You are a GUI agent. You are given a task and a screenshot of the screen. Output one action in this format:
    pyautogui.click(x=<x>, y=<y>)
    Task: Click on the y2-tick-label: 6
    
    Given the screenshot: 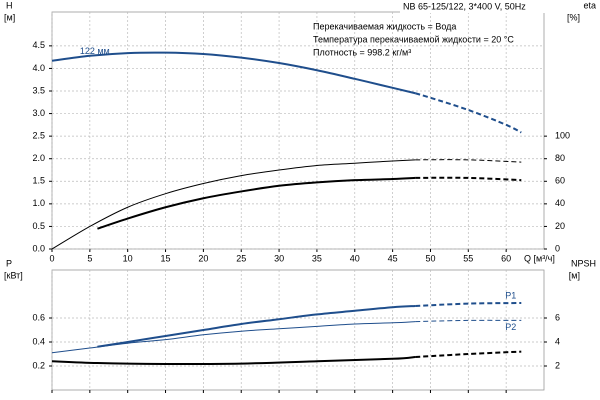 What is the action you would take?
    pyautogui.click(x=557, y=317)
    